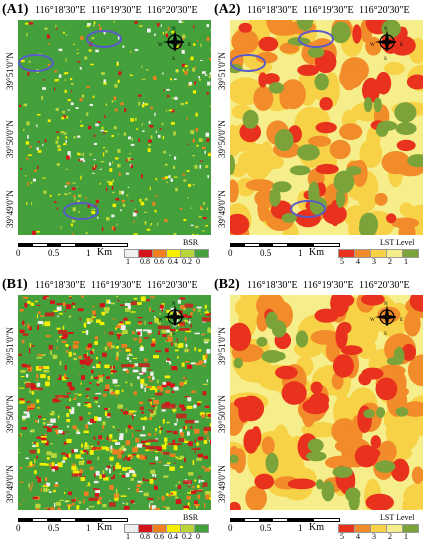 Image resolution: width=424 pixels, height=550 pixels. What do you see at coordinates (227, 9) in the screenshot?
I see `panel-label-a2: (A2)` at bounding box center [227, 9].